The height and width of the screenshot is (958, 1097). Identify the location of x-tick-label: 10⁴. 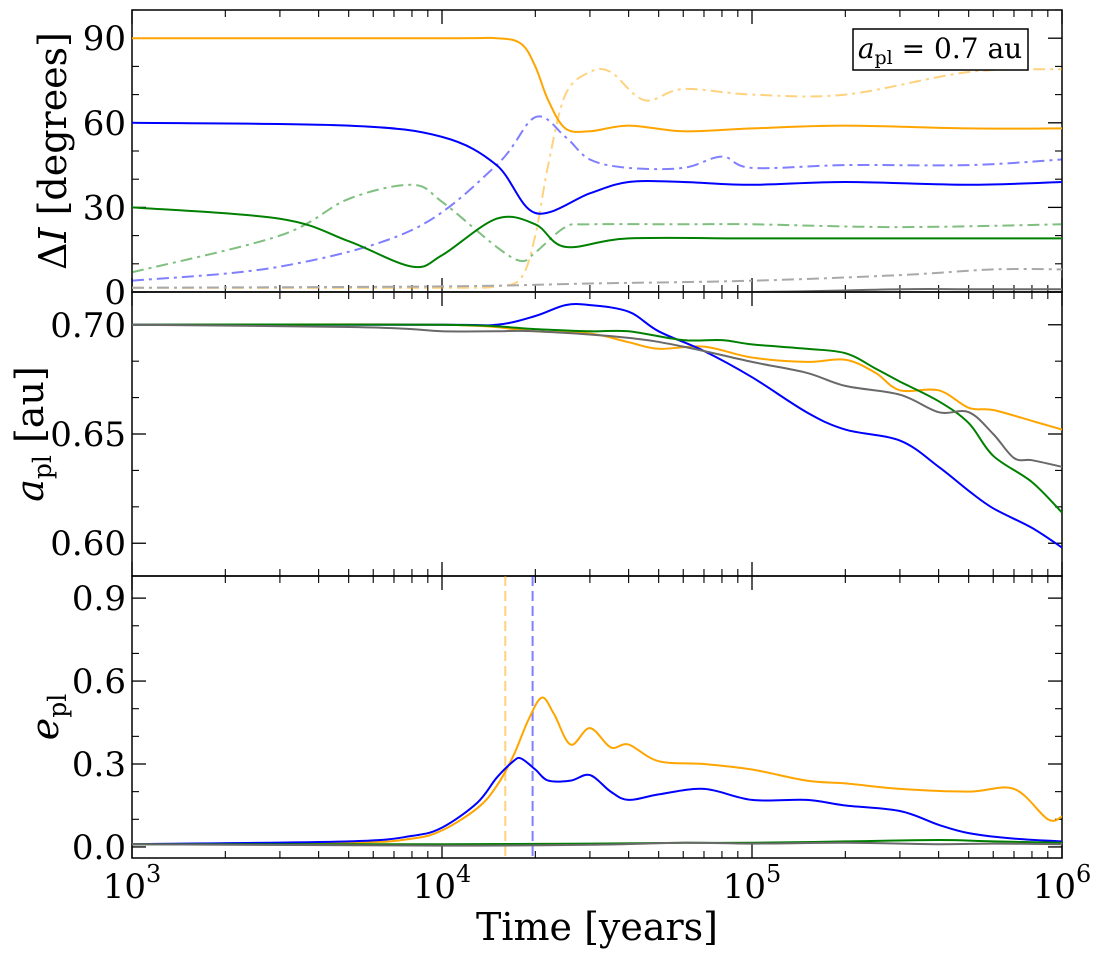
(442, 883).